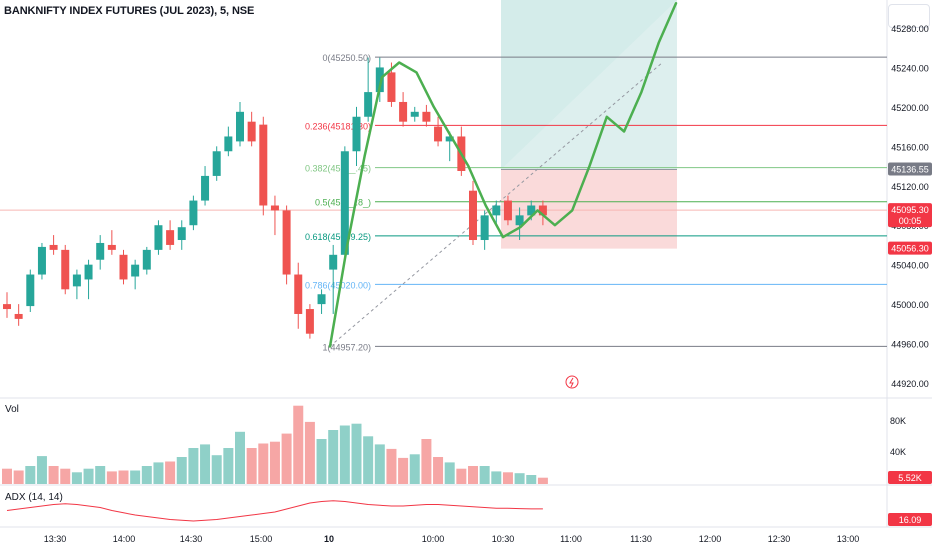  Describe the element at coordinates (338, 126) in the screenshot. I see `fib-level-label: 0.236(45181.30)` at that location.